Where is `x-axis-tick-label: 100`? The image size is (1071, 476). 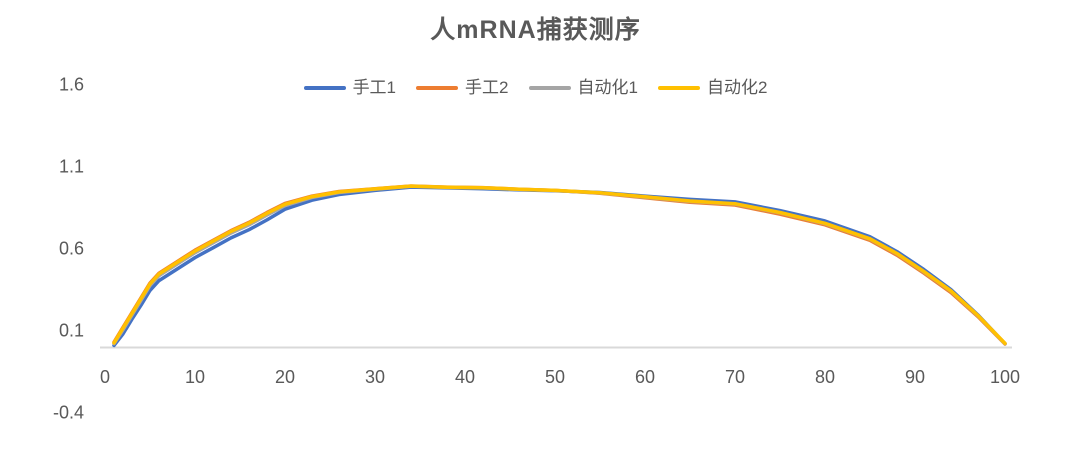
x-axis-tick-label: 100 is located at coordinates (1005, 377).